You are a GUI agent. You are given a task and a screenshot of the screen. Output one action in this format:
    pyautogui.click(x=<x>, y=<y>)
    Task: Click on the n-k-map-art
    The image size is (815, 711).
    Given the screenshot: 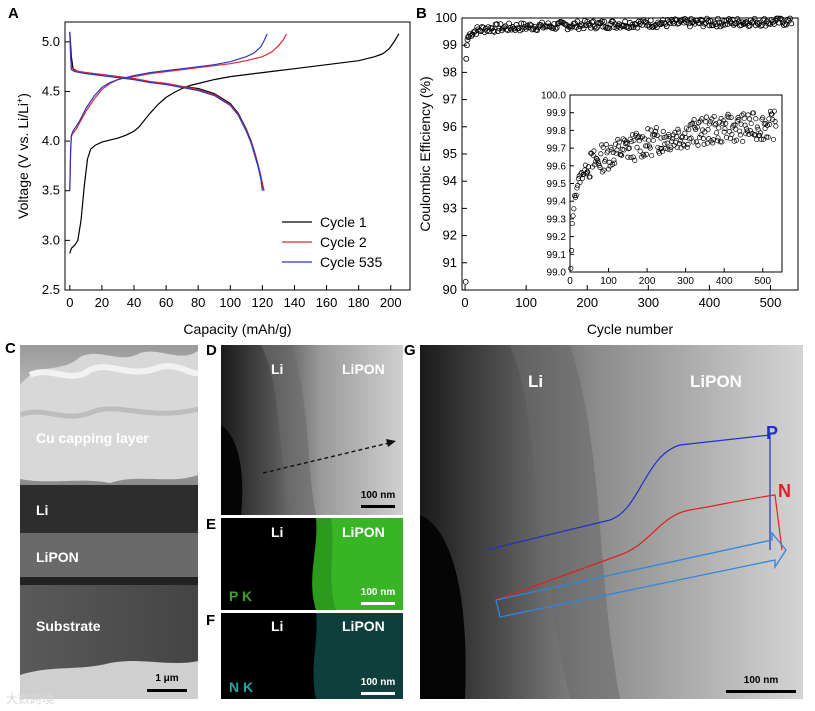 What is the action you would take?
    pyautogui.click(x=312, y=656)
    